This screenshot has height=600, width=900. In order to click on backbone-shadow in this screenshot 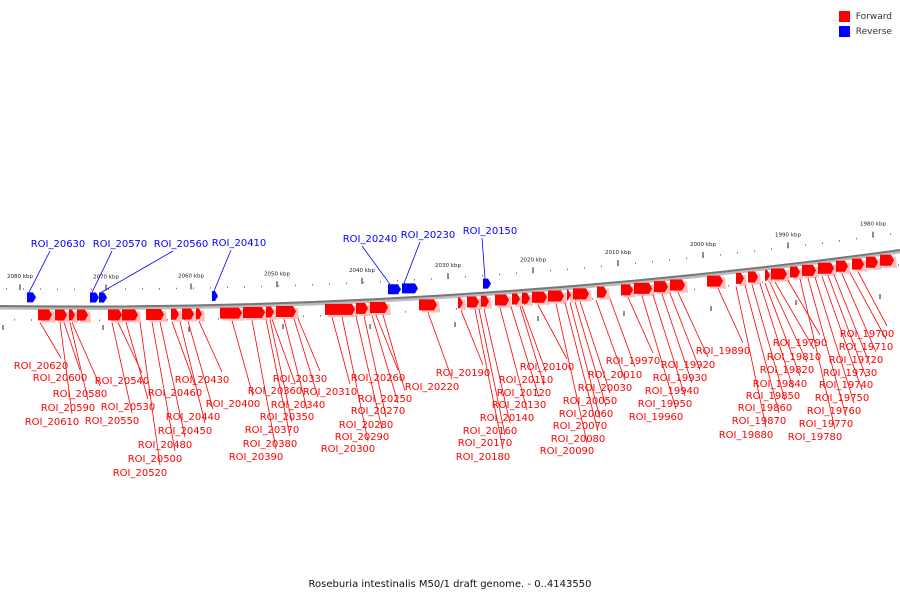, I will do `click(450, 280)`.